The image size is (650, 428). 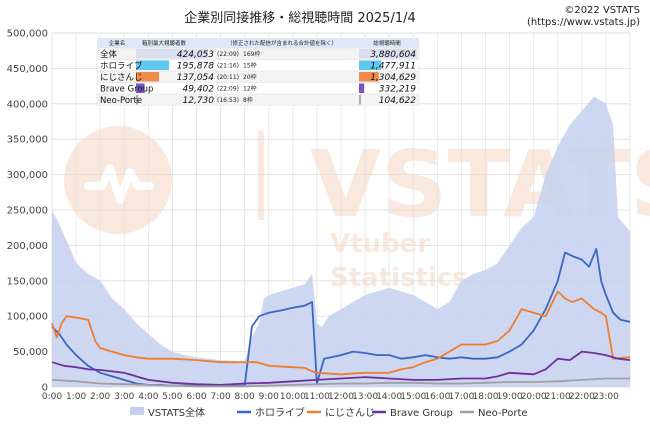 What do you see at coordinates (461, 397) in the screenshot?
I see `x-tick-label: 17:00` at bounding box center [461, 397].